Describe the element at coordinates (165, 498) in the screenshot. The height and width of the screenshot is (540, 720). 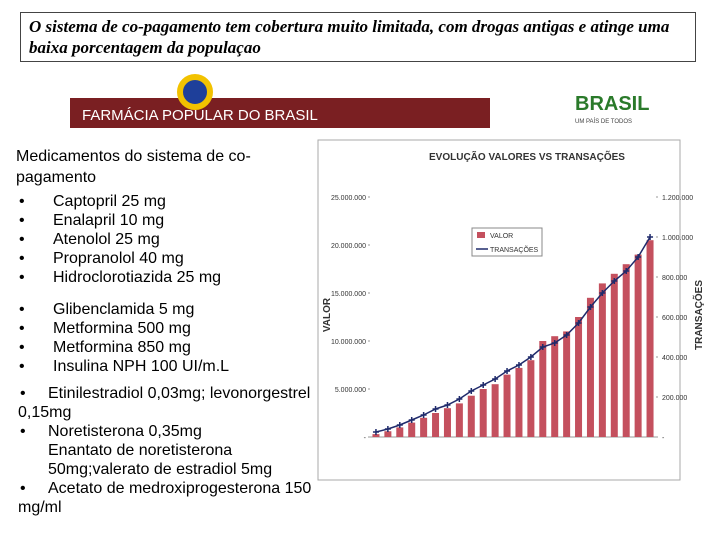
I see `list-item: Acetato de medroxiprogesterona 150 mg/ml` at that location.